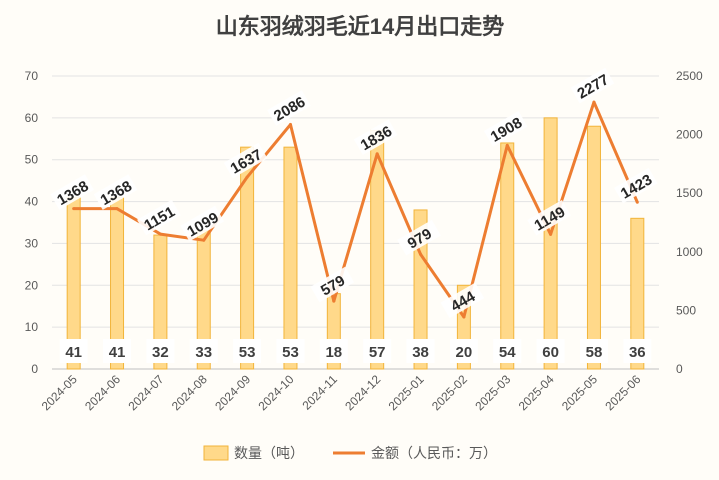 The height and width of the screenshot is (480, 719). What do you see at coordinates (679, 369) in the screenshot?
I see `right-tick-label: 0` at bounding box center [679, 369].